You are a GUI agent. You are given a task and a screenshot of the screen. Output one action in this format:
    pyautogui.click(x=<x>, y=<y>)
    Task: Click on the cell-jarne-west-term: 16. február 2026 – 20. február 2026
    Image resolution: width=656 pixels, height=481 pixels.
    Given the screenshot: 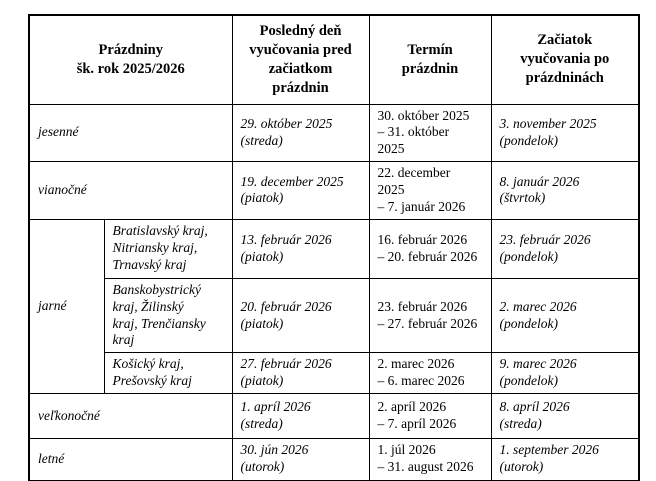 What is the action you would take?
    pyautogui.click(x=430, y=248)
    